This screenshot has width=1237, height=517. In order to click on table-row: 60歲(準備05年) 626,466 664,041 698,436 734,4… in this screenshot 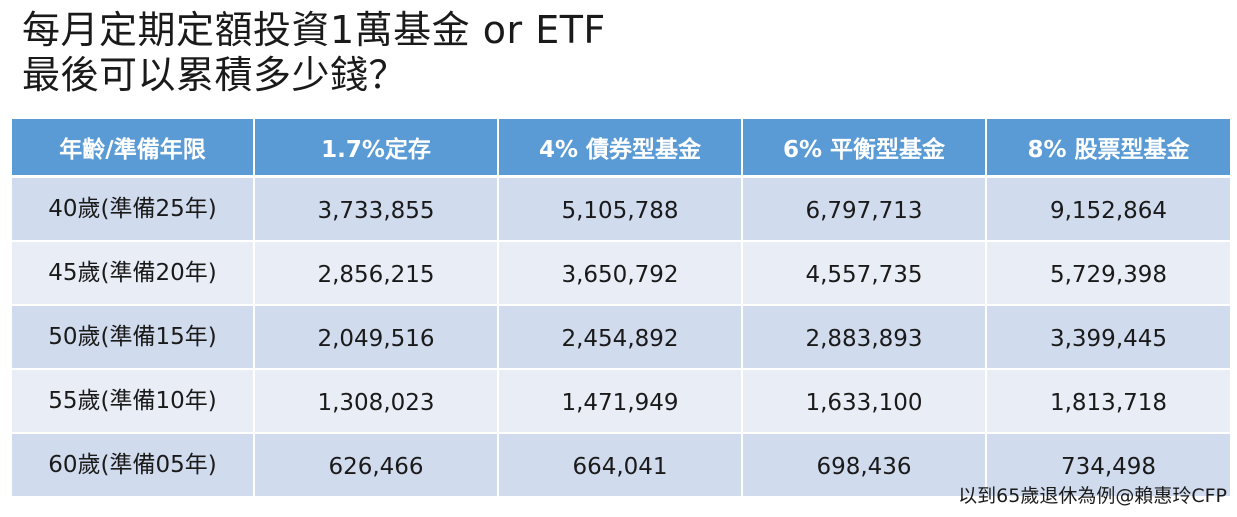, I will do `click(621, 465)`.